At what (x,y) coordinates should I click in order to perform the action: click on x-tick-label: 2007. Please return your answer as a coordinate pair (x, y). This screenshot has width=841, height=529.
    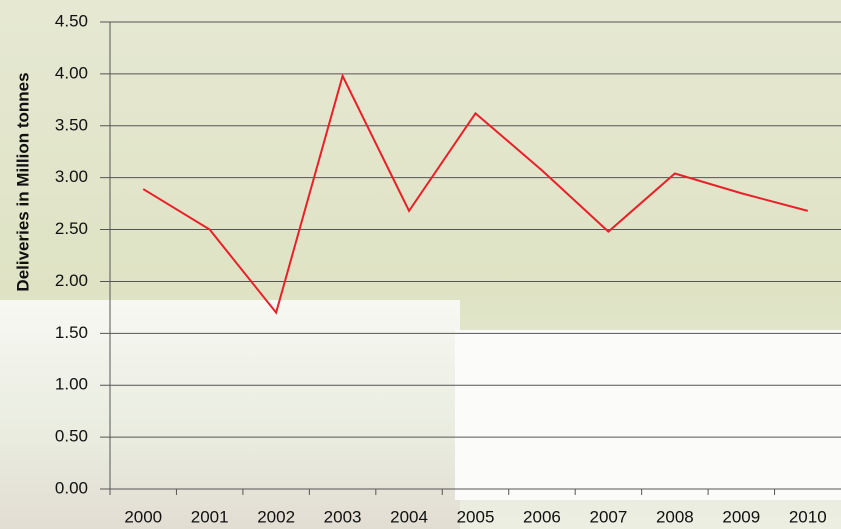
    Looking at the image, I should click on (608, 516).